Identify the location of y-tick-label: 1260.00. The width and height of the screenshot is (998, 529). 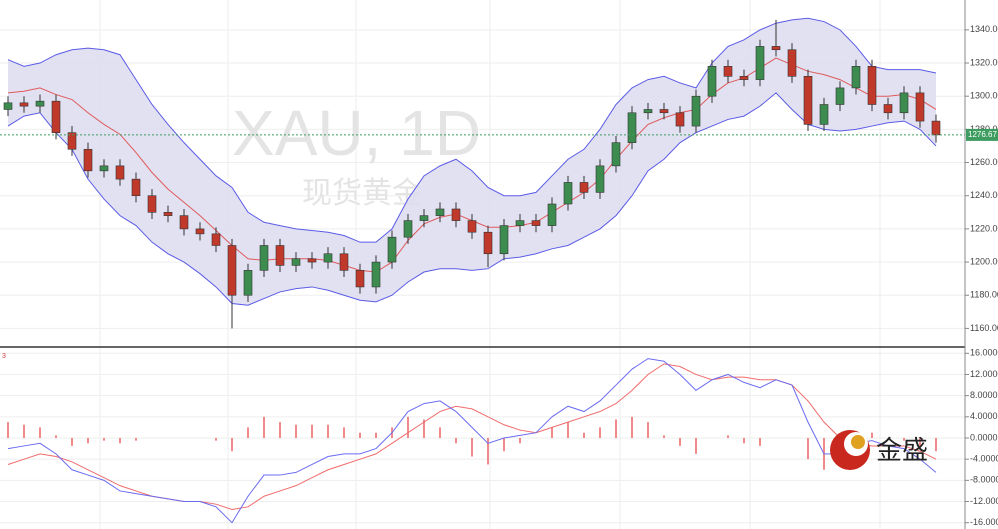
(984, 162).